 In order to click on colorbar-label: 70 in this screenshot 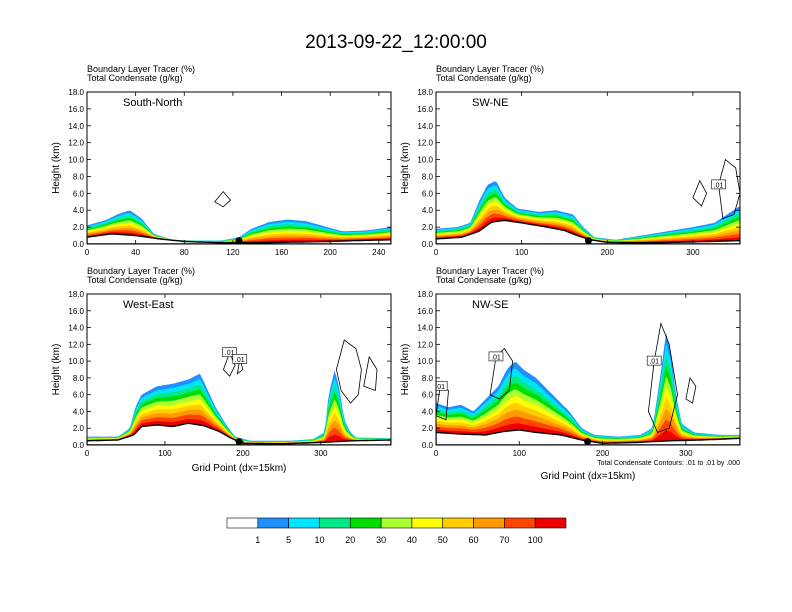, I will do `click(504, 540)`.